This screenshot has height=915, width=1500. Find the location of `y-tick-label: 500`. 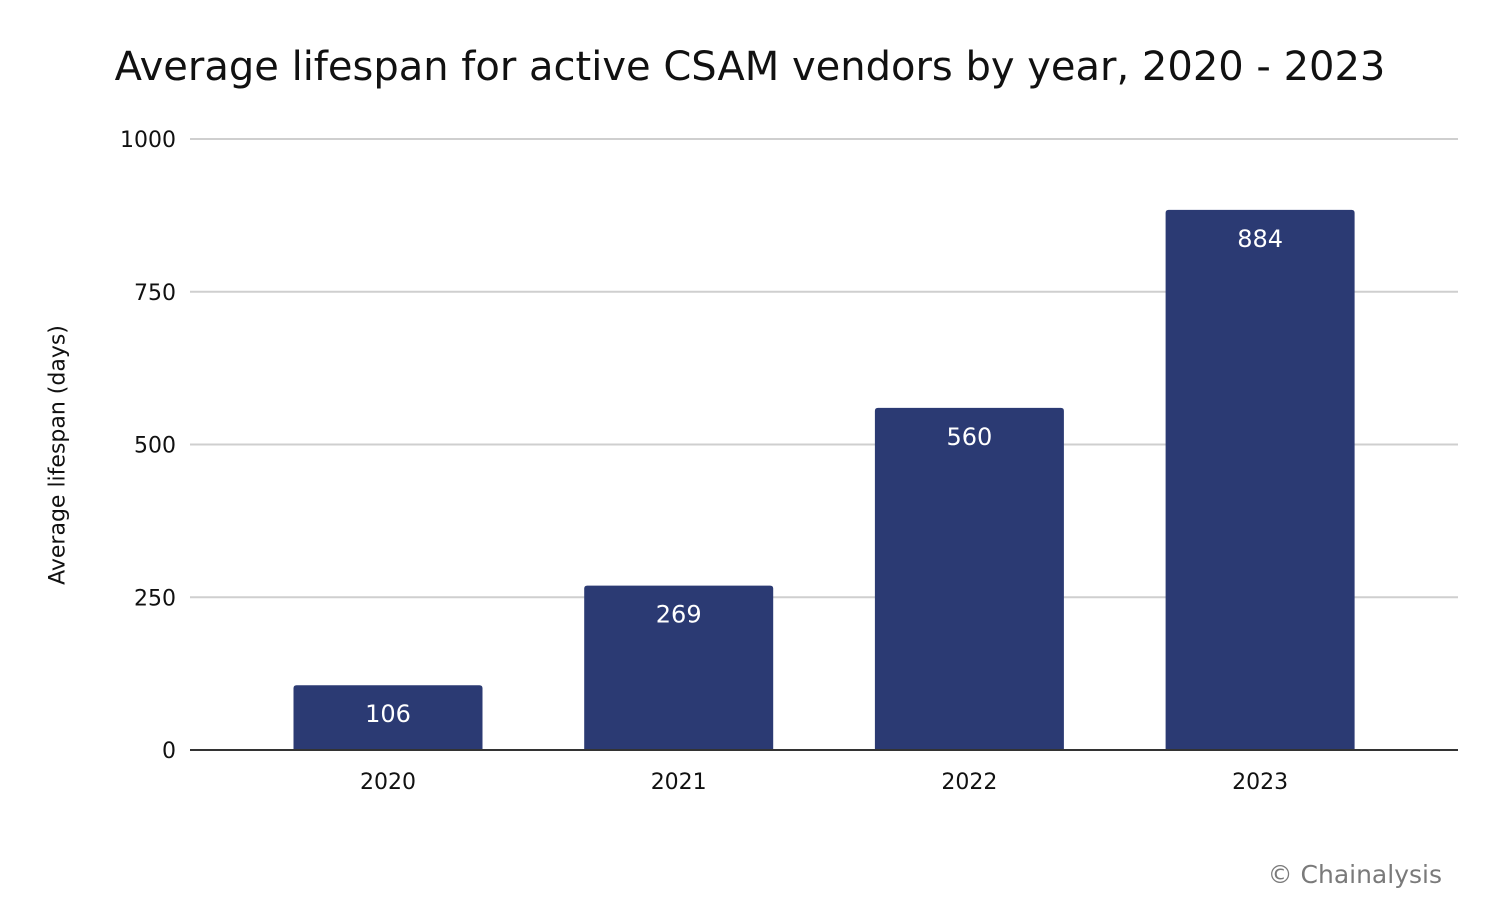

y-tick-label: 500 is located at coordinates (155, 446).